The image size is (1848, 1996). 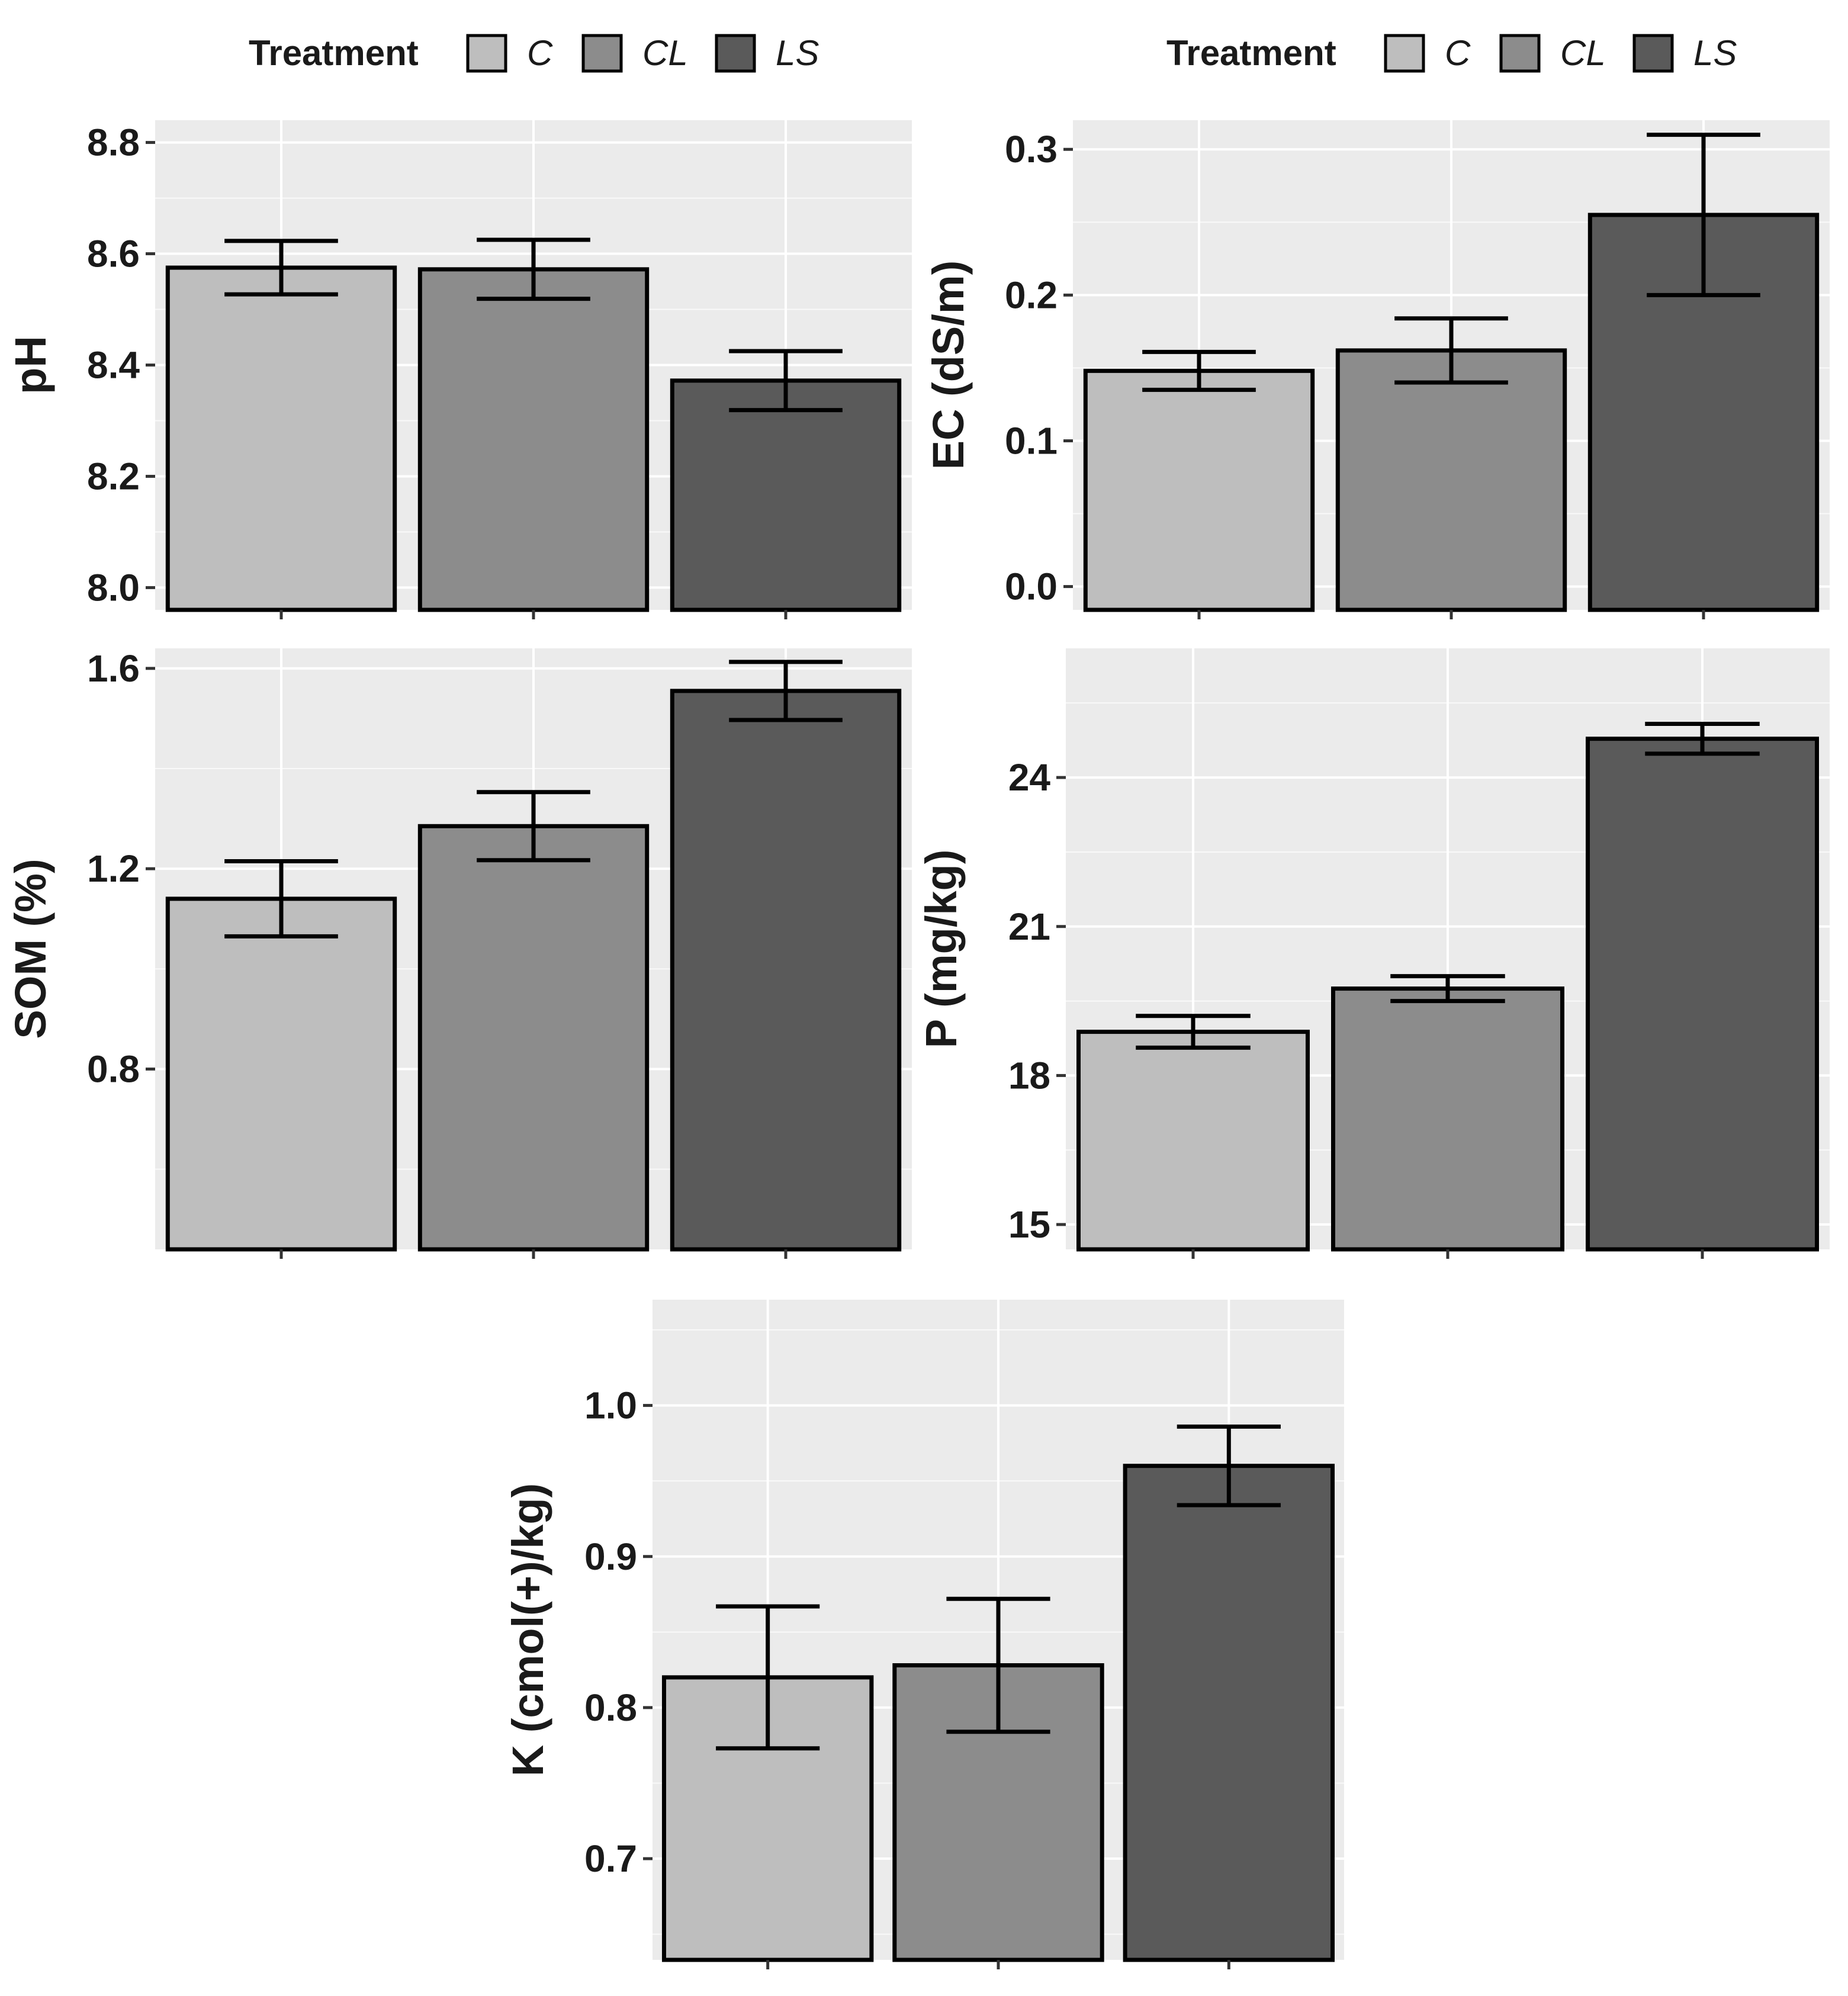 What do you see at coordinates (611, 1557) in the screenshot?
I see `y-tick-label: 0.9` at bounding box center [611, 1557].